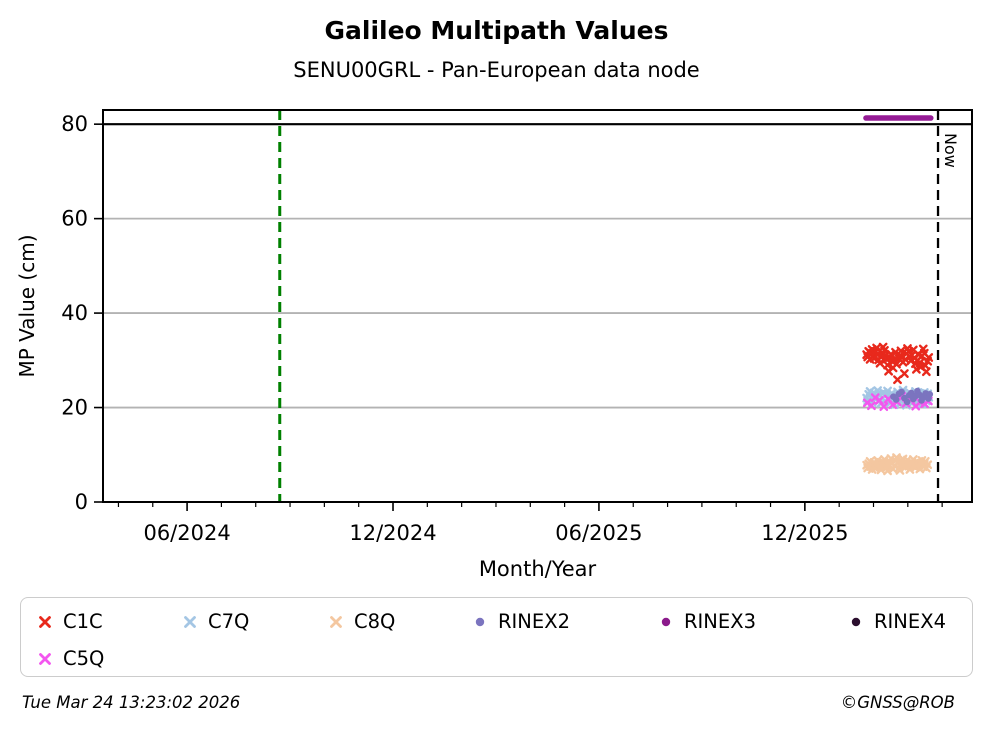 The image size is (993, 734). What do you see at coordinates (131, 702) in the screenshot?
I see `footer-timestamp: Tue Mar 24 13:23:02 2026` at bounding box center [131, 702].